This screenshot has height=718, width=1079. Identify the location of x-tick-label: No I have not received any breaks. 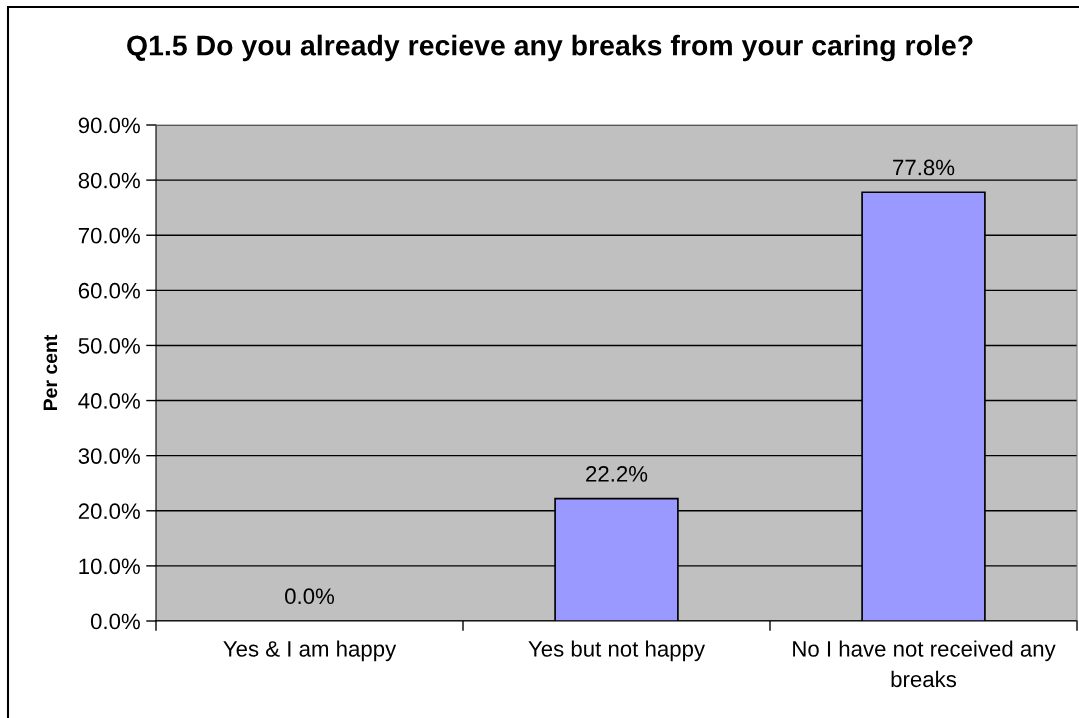
(924, 664).